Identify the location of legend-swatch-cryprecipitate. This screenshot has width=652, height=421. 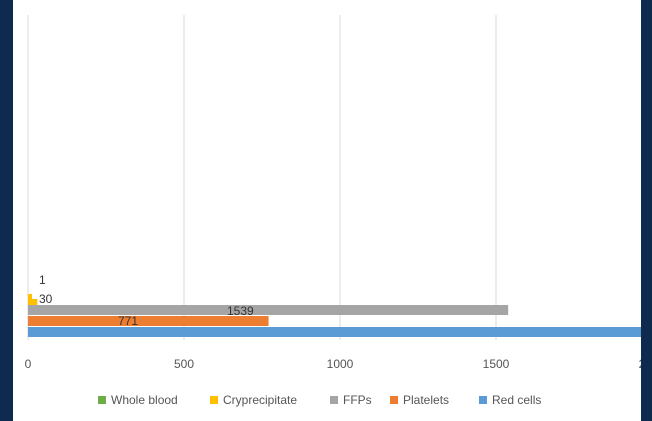
(214, 400).